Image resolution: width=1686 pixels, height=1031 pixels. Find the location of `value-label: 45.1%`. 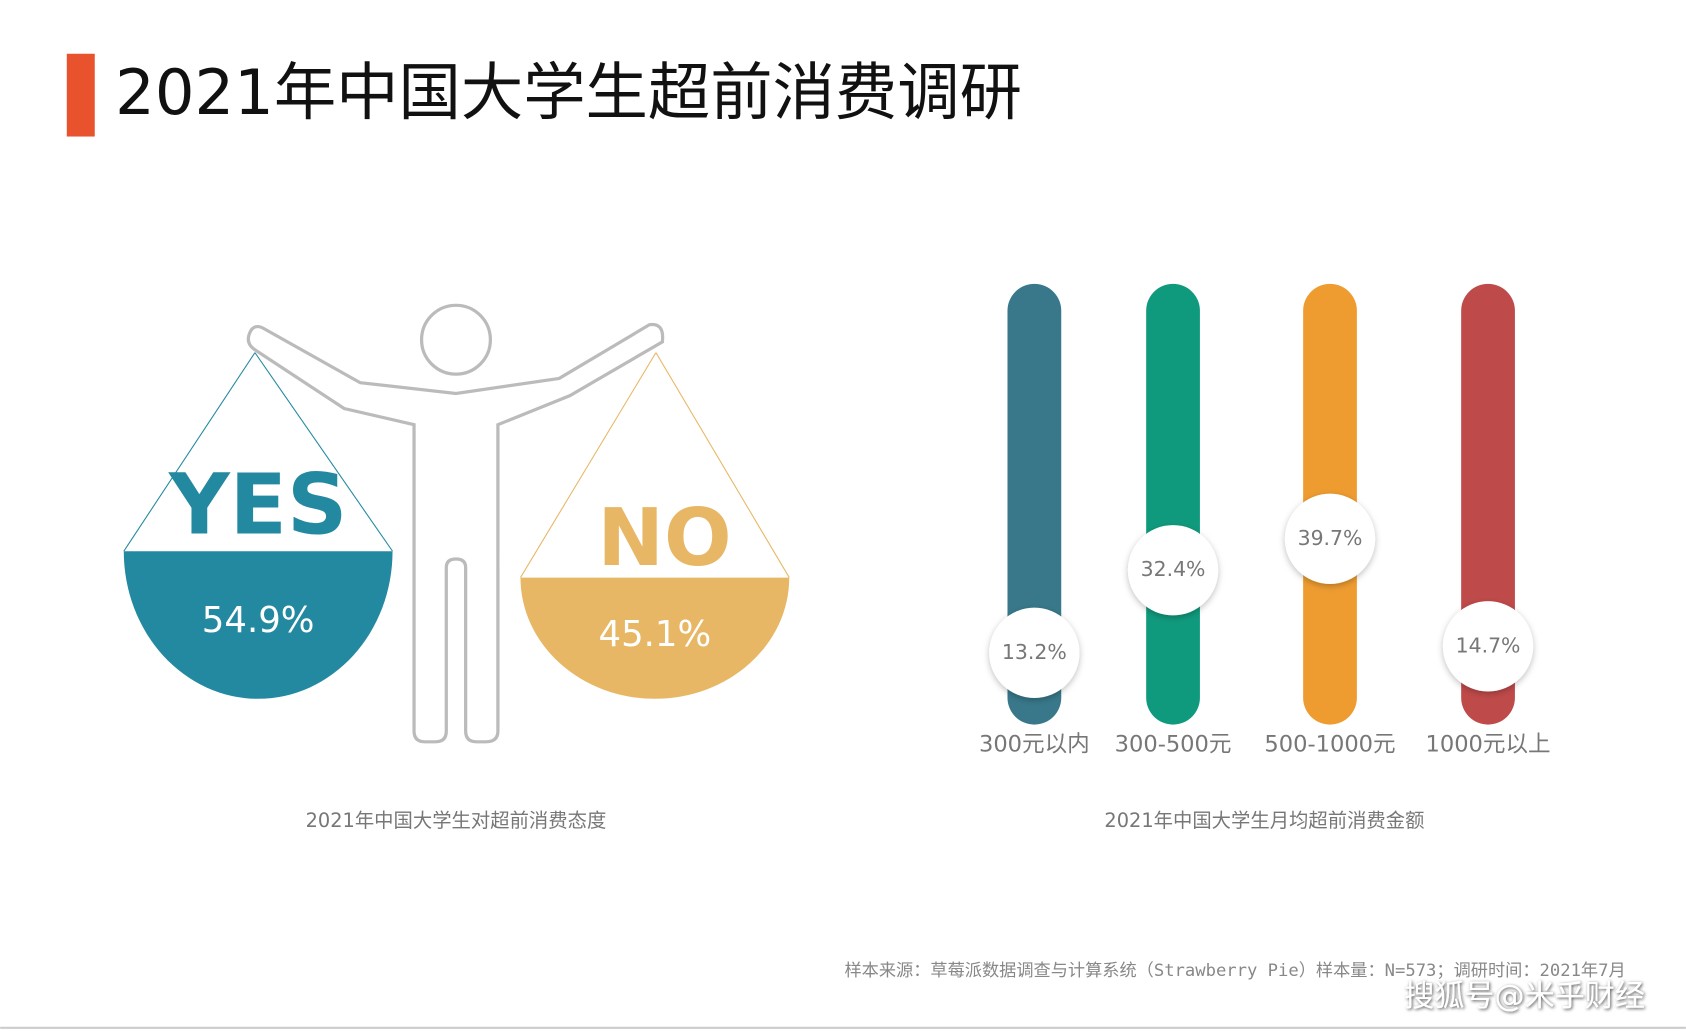

value-label: 45.1% is located at coordinates (655, 634).